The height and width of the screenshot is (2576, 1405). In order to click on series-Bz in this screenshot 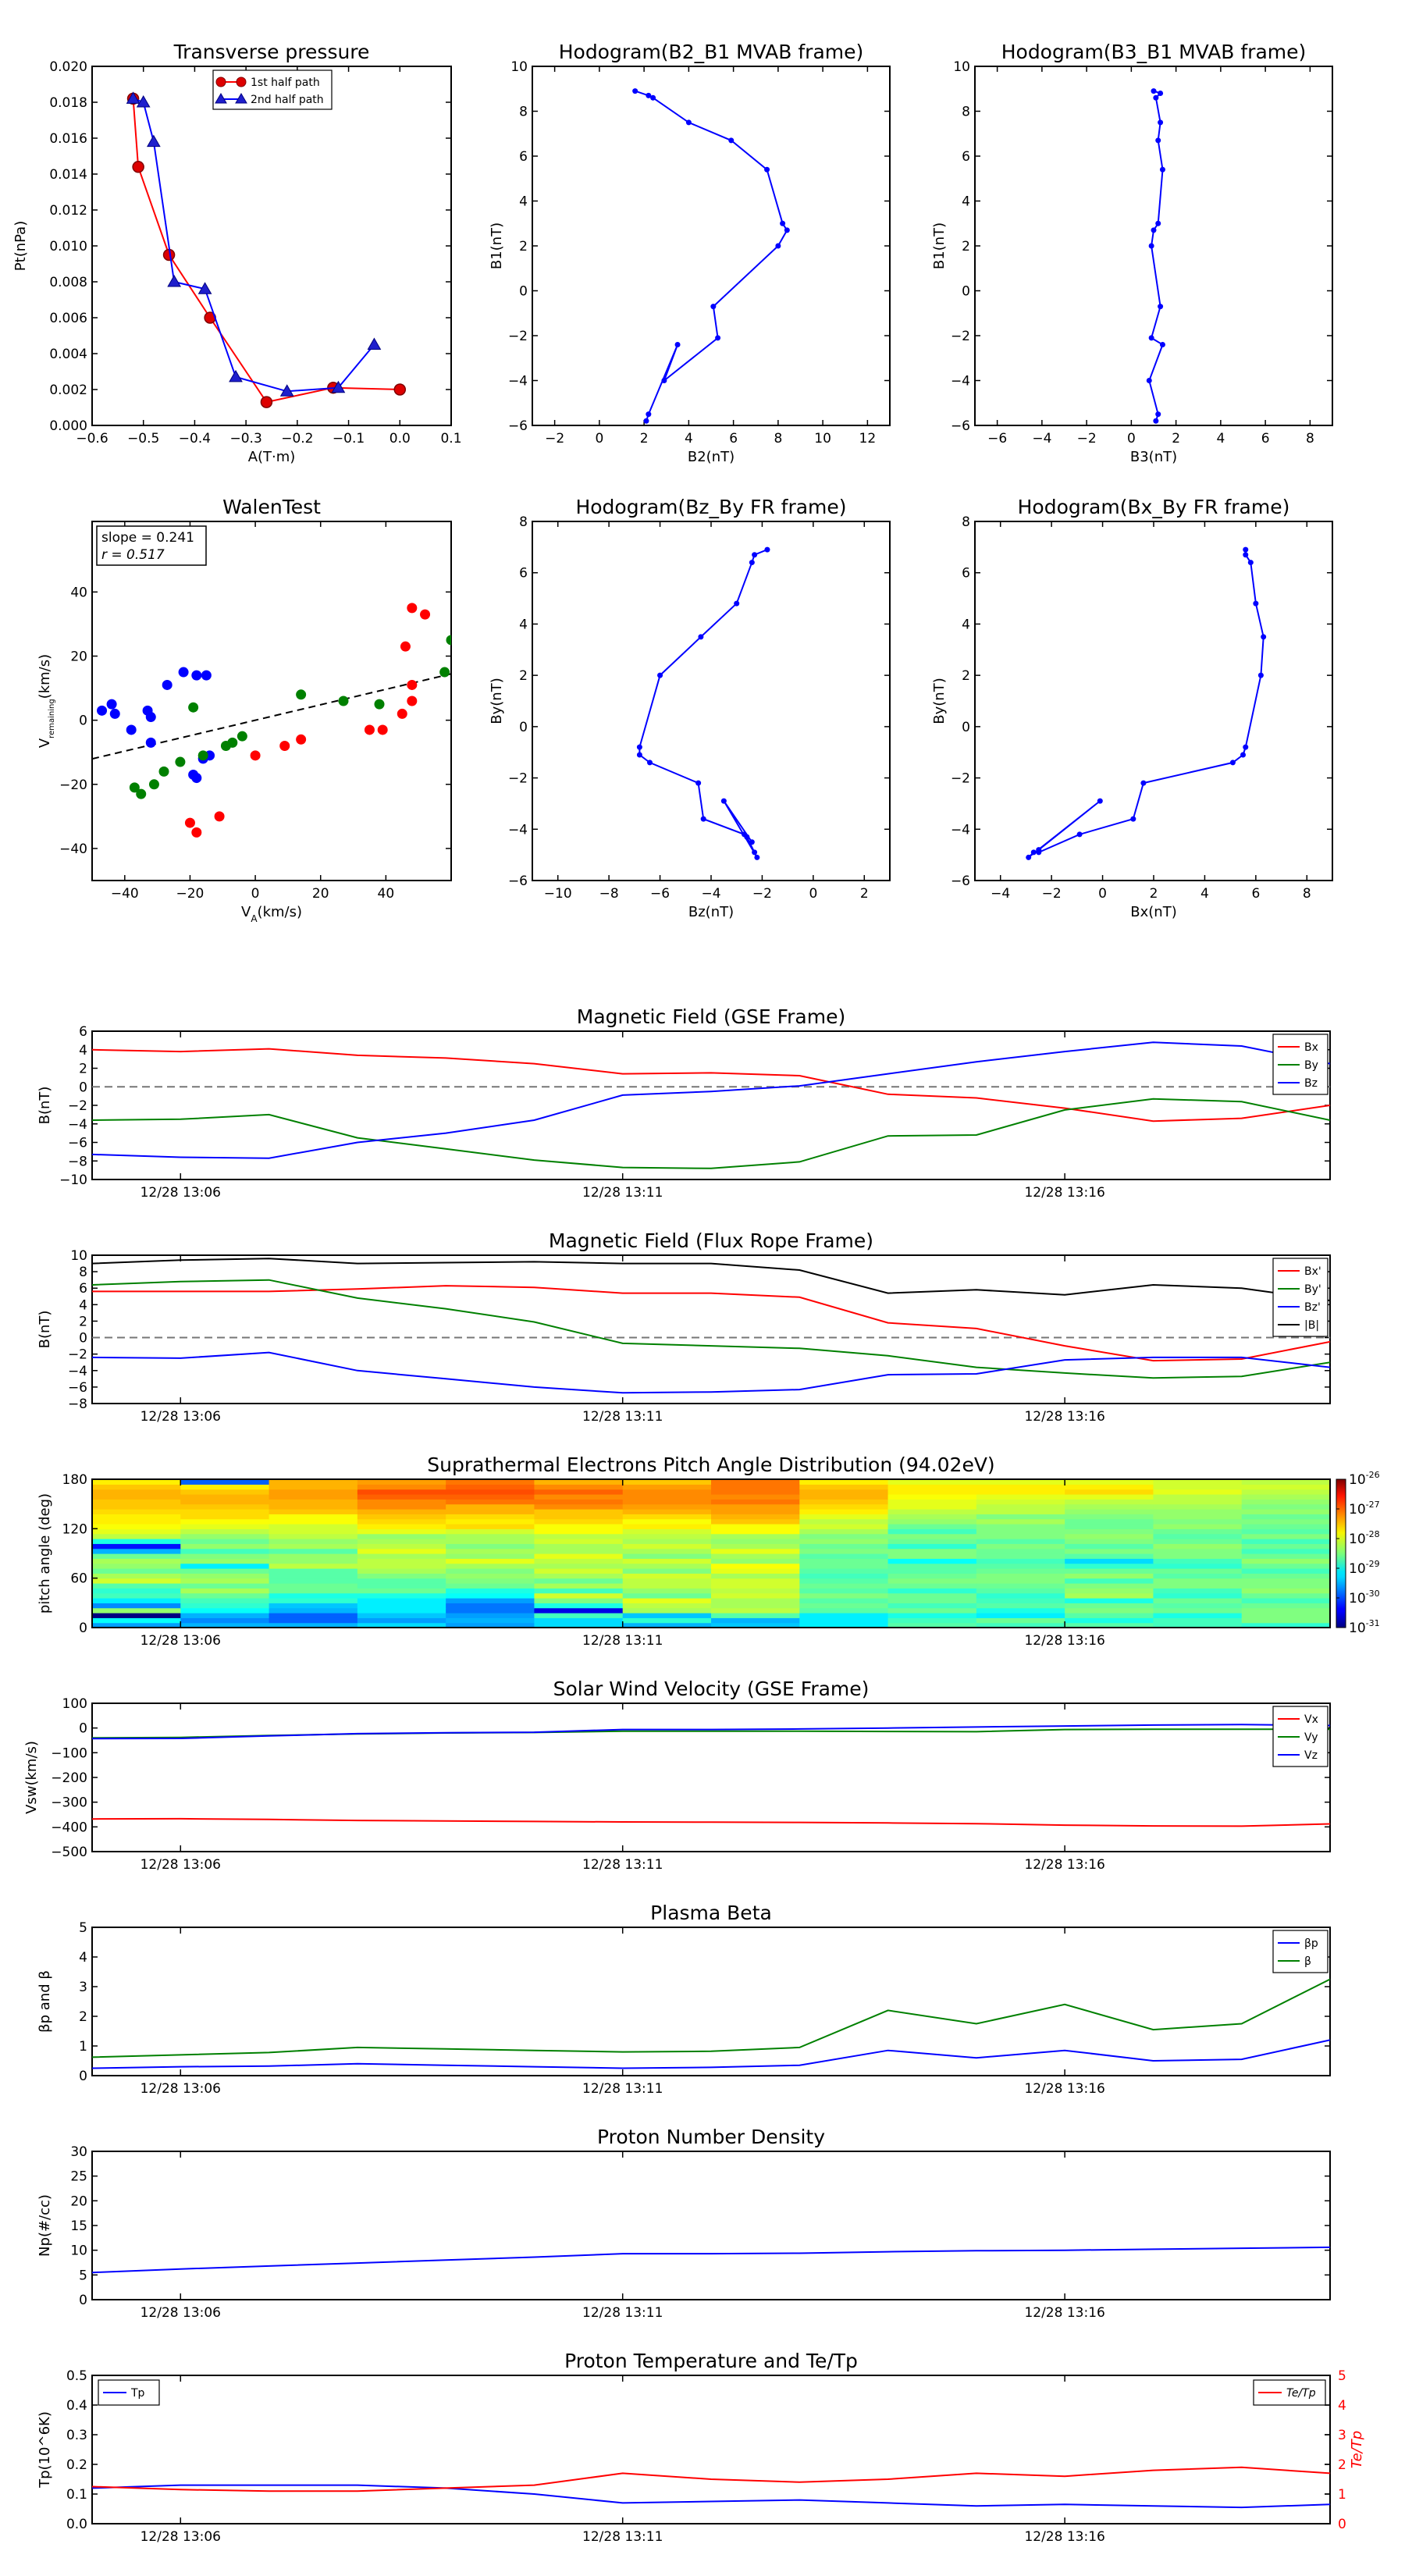, I will do `click(711, 1100)`.